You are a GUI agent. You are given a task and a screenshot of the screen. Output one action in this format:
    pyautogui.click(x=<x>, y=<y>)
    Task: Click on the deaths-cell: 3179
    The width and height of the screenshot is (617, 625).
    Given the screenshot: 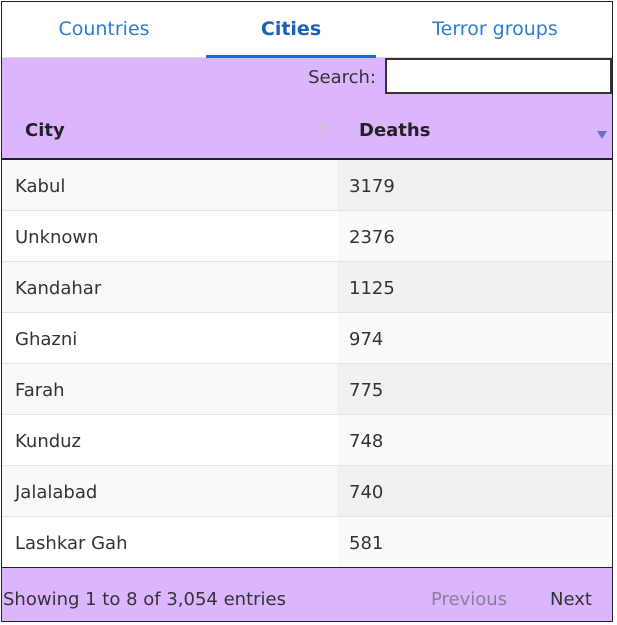 What is the action you would take?
    pyautogui.click(x=372, y=186)
    